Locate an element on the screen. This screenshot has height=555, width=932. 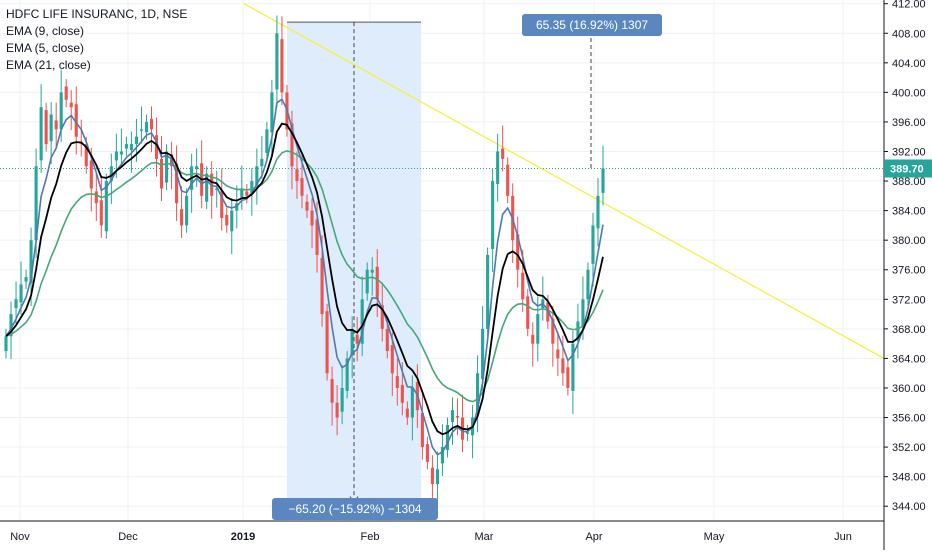
range-up-label: 65.35 (16.92%) 1307 is located at coordinates (592, 25).